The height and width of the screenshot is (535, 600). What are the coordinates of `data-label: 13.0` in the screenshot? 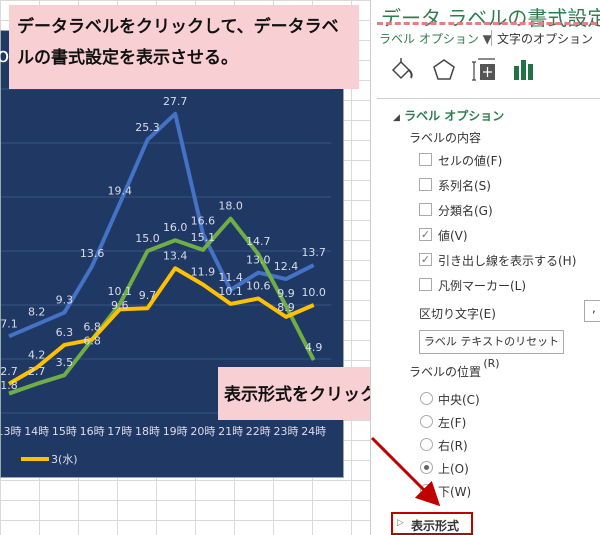 It's located at (258, 260).